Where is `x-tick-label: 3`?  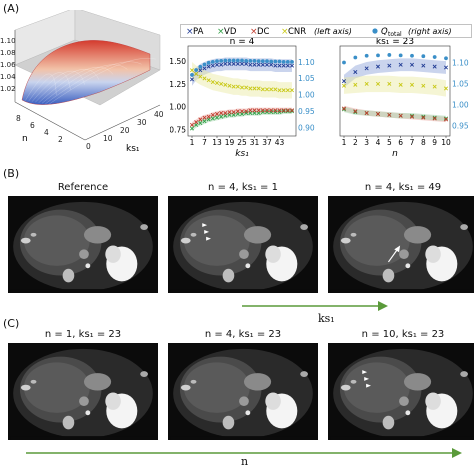 x-tick-label: 3 is located at coordinates (366, 142).